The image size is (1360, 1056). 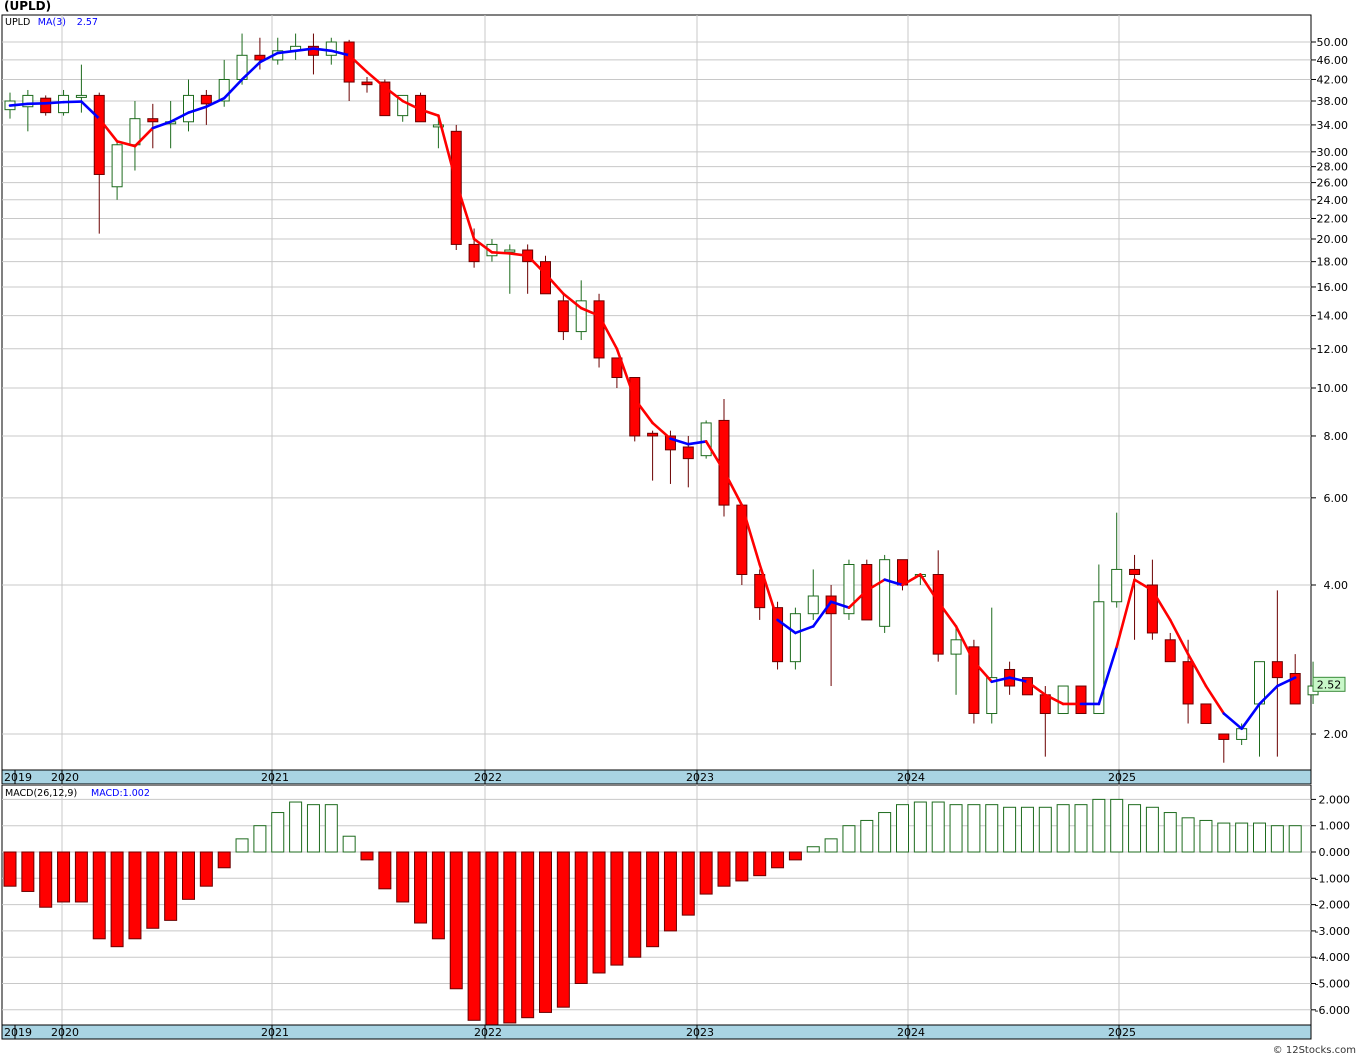 What do you see at coordinates (1333, 349) in the screenshot?
I see `price-tick-label: 12.00` at bounding box center [1333, 349].